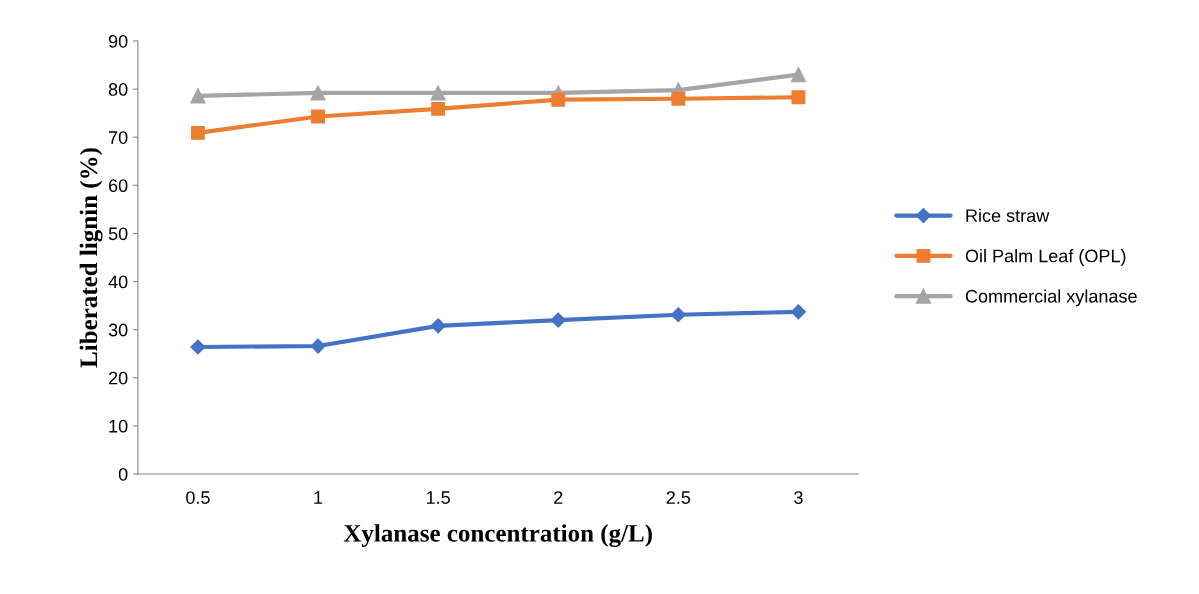 The image size is (1199, 594). I want to click on y-tick-label: 80, so click(118, 89).